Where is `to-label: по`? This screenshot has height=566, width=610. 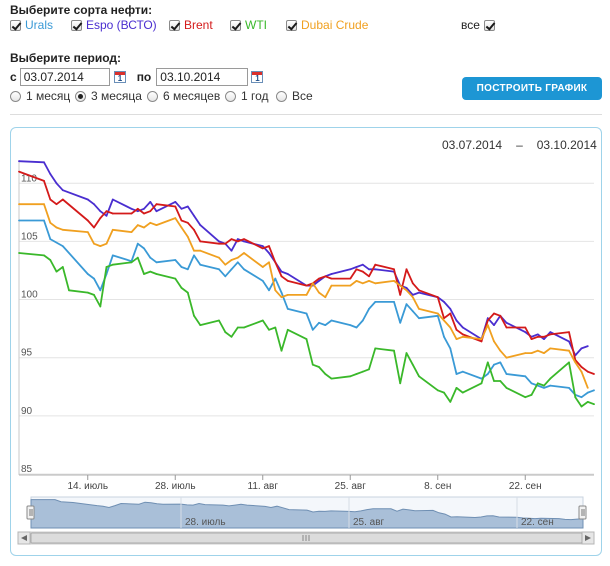
to-label: по is located at coordinates (144, 77).